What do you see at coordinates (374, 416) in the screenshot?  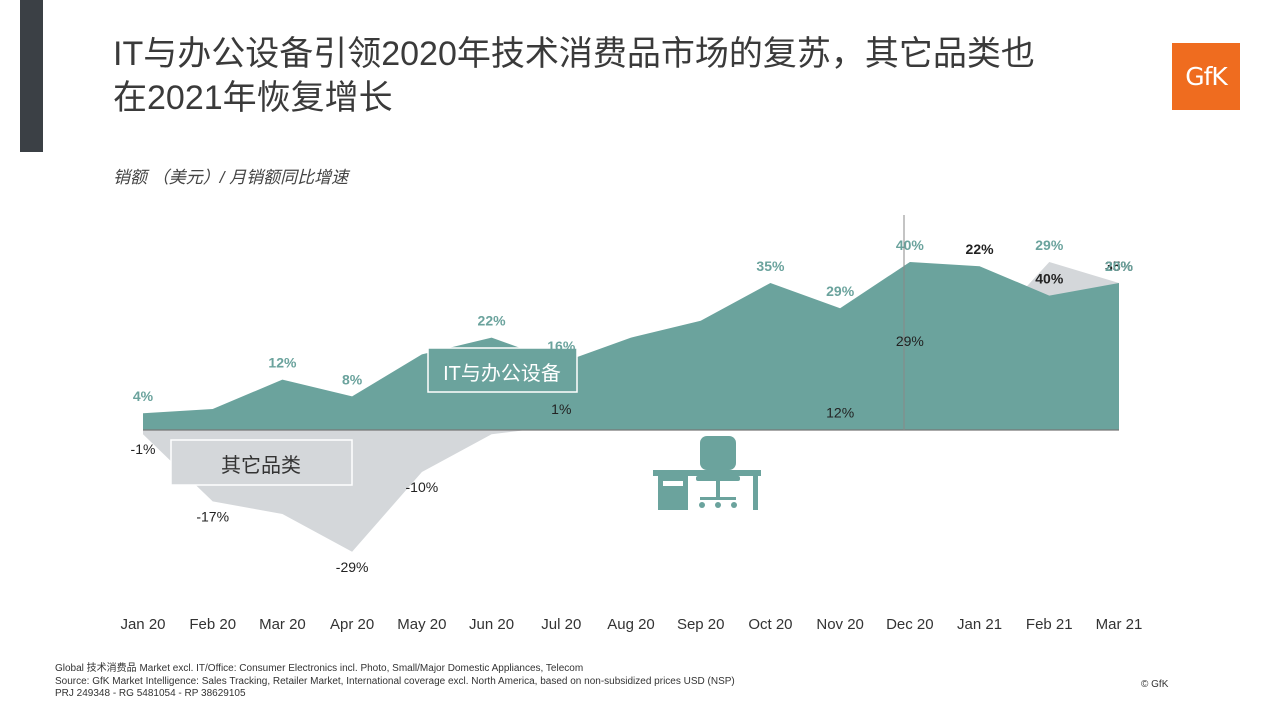 I see `series-legend-labels: IT与办公设备 其它品类` at bounding box center [374, 416].